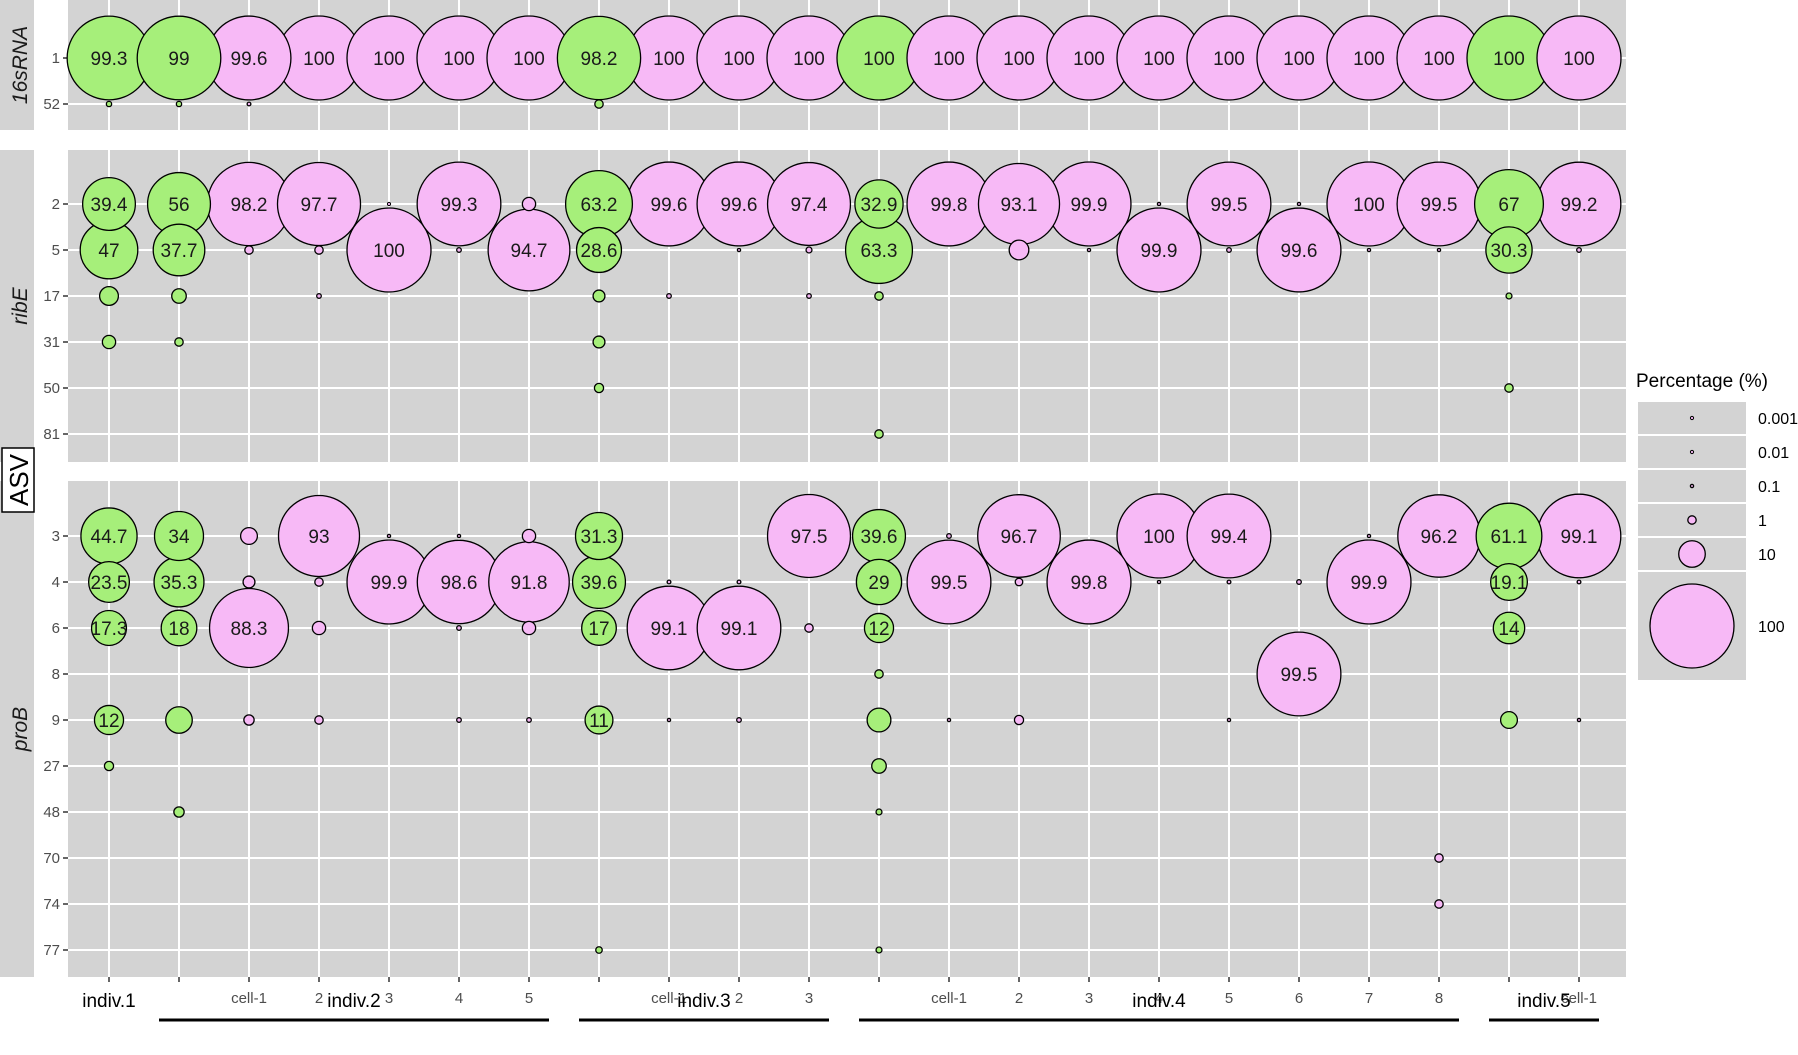 The image size is (1798, 1055). Describe the element at coordinates (1773, 453) in the screenshot. I see `legend-label: 0.01` at that location.